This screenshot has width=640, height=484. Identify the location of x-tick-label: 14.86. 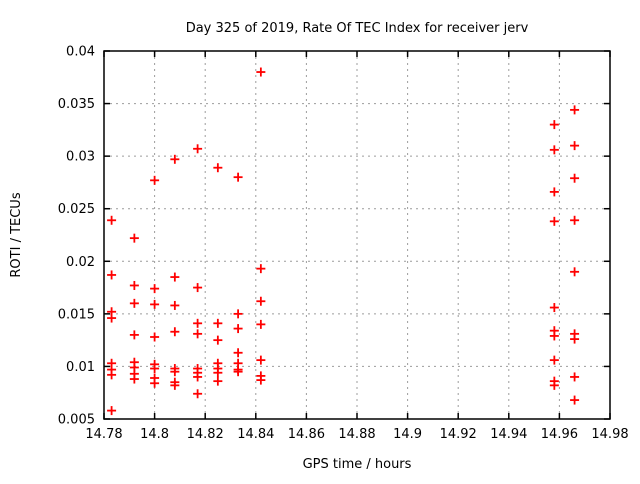
(306, 434).